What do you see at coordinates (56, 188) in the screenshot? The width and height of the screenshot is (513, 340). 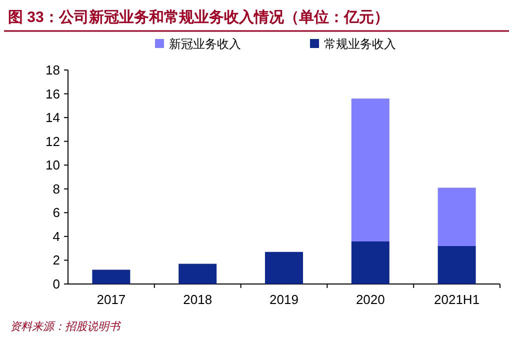 I see `y-tick-label: 8` at bounding box center [56, 188].